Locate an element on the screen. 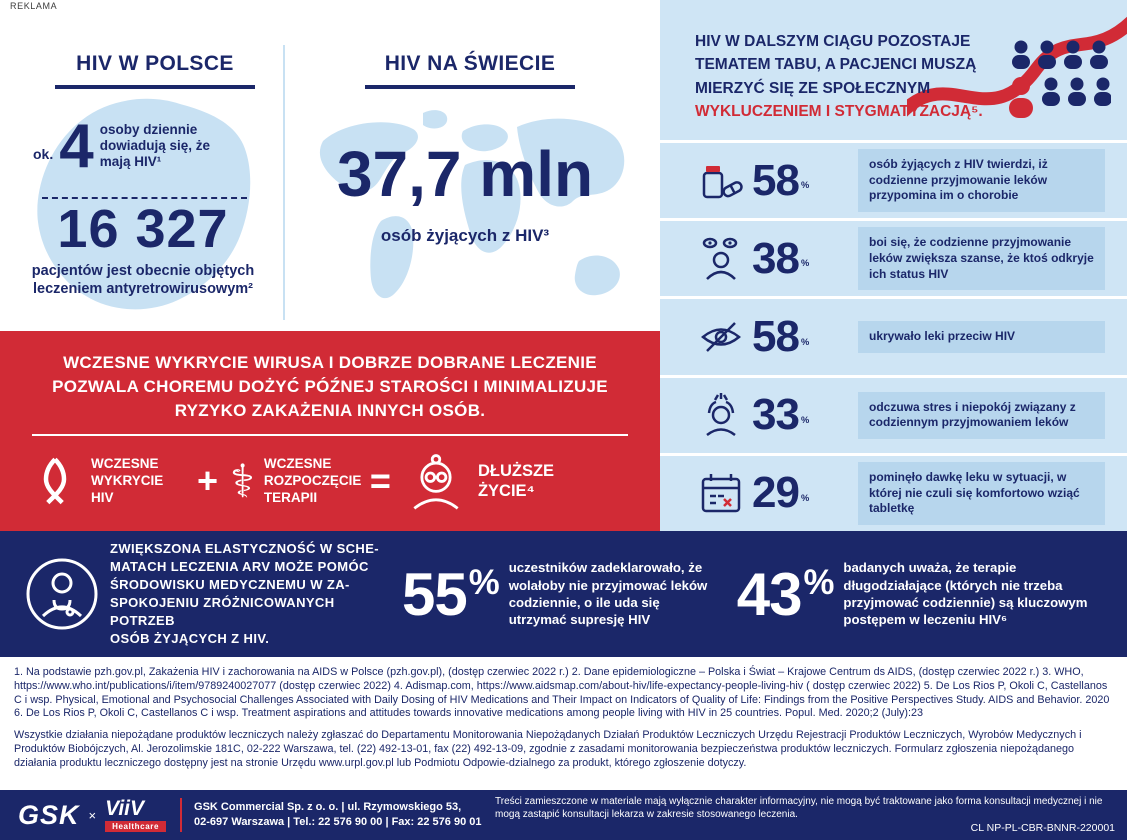  daily-value: 4 is located at coordinates (76, 146).